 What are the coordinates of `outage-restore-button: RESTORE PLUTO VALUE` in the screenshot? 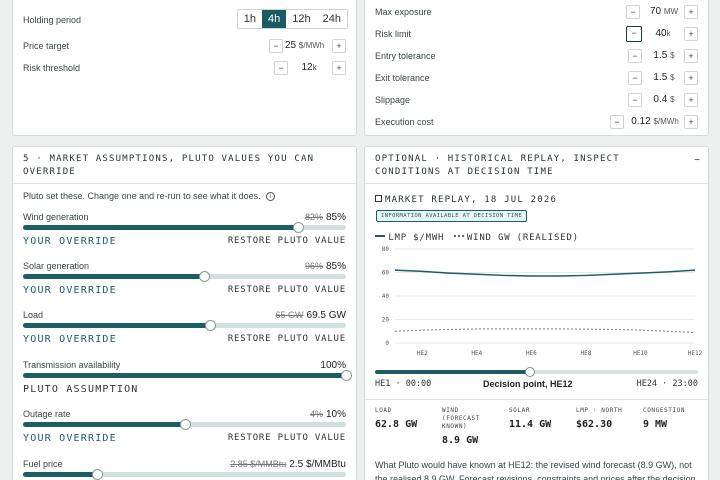 It's located at (286, 438).